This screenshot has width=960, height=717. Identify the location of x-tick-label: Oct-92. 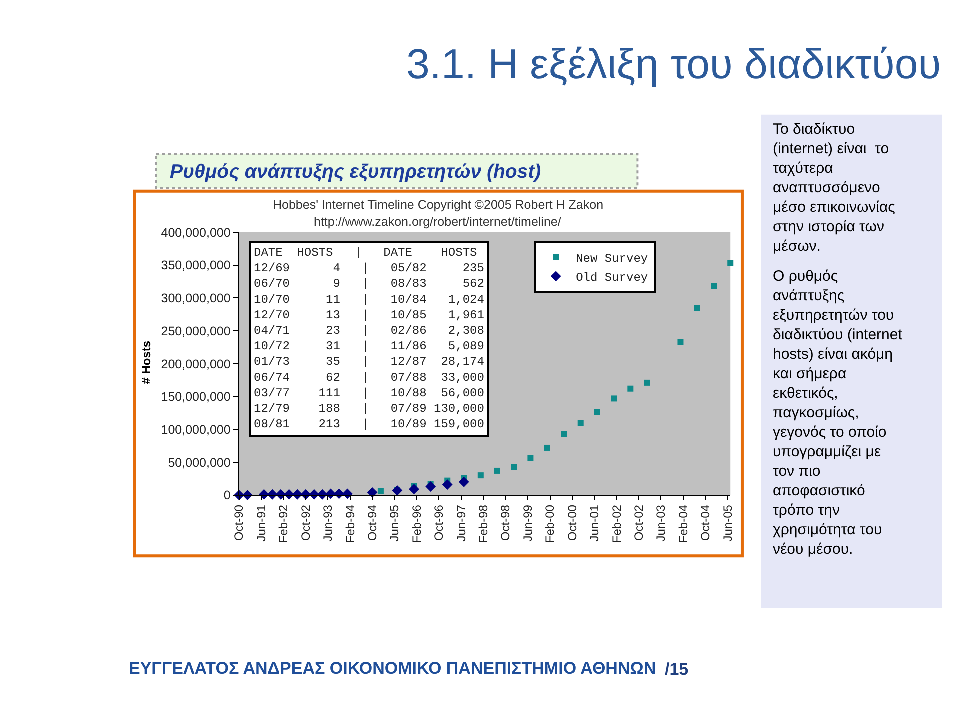
(305, 523).